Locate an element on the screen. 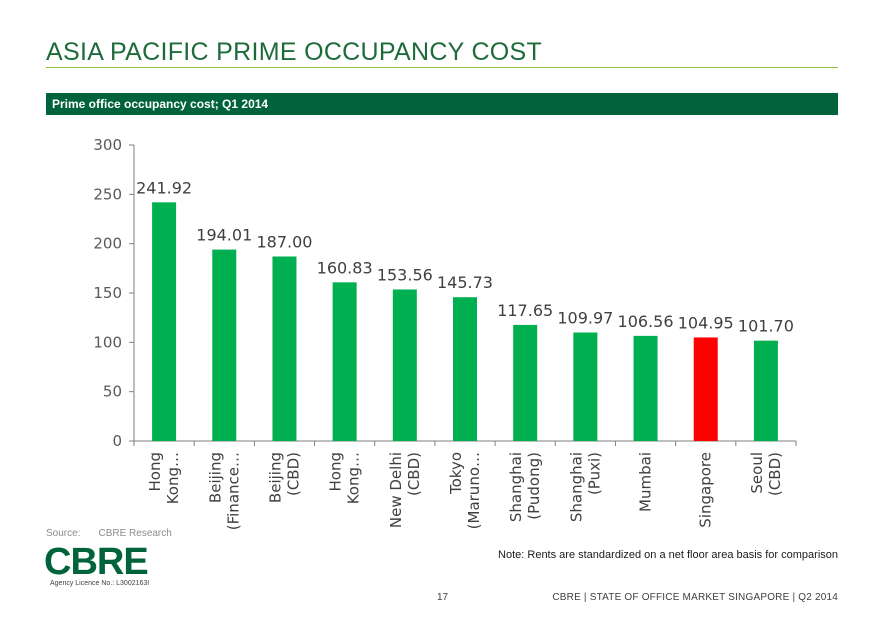 This screenshot has height=624, width=886. data-label: 101.70 is located at coordinates (766, 326).